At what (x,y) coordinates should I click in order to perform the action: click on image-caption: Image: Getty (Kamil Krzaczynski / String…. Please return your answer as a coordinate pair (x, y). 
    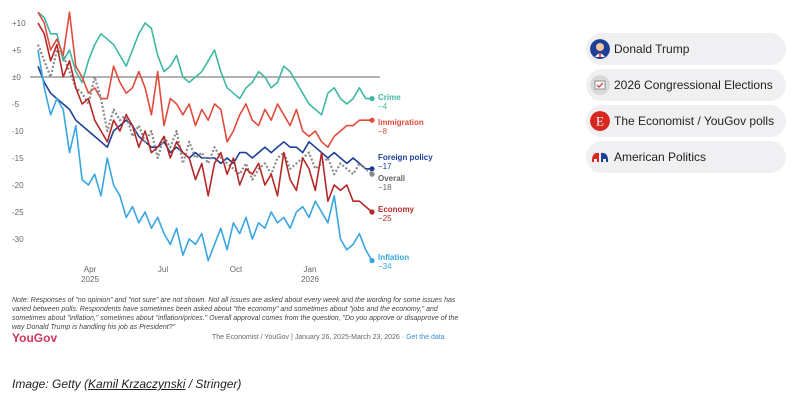
    Looking at the image, I should click on (126, 384).